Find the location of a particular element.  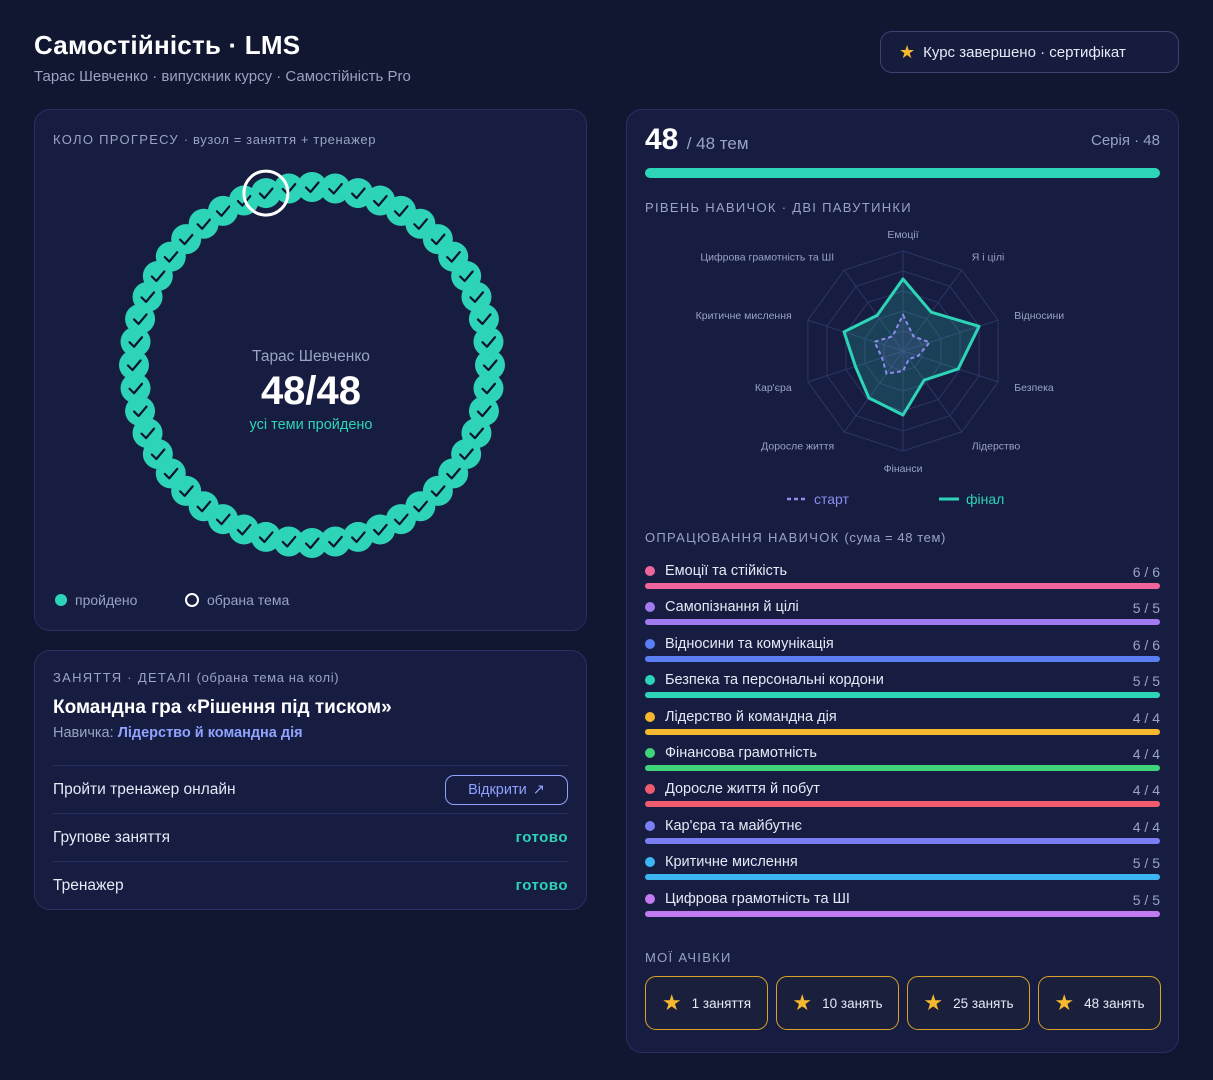

skill-label: Безпека та персональні кордони is located at coordinates (764, 680).